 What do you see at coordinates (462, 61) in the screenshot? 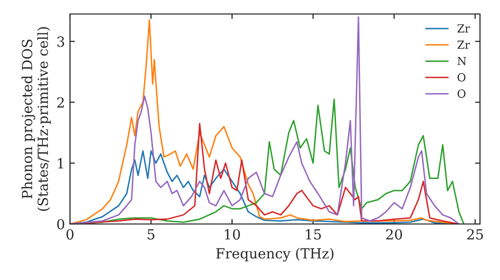
I see `legend-label: N` at bounding box center [462, 61].